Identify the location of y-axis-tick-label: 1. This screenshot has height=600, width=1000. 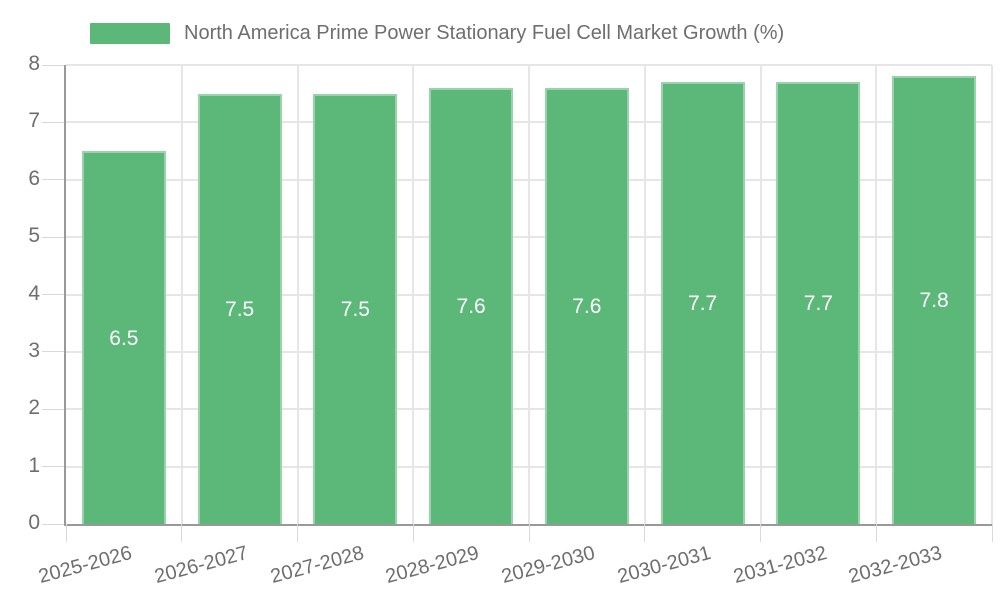
(34, 465).